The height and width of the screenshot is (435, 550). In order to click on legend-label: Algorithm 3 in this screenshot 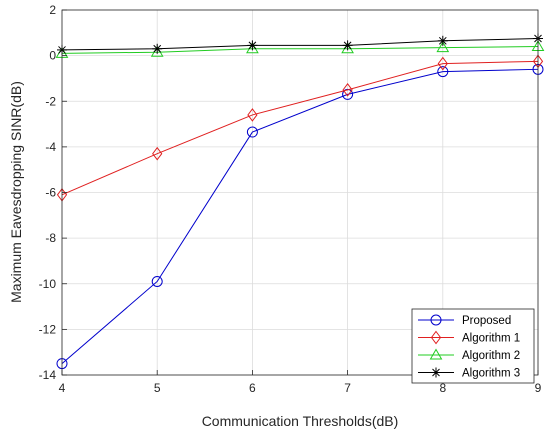, I will do `click(491, 374)`.